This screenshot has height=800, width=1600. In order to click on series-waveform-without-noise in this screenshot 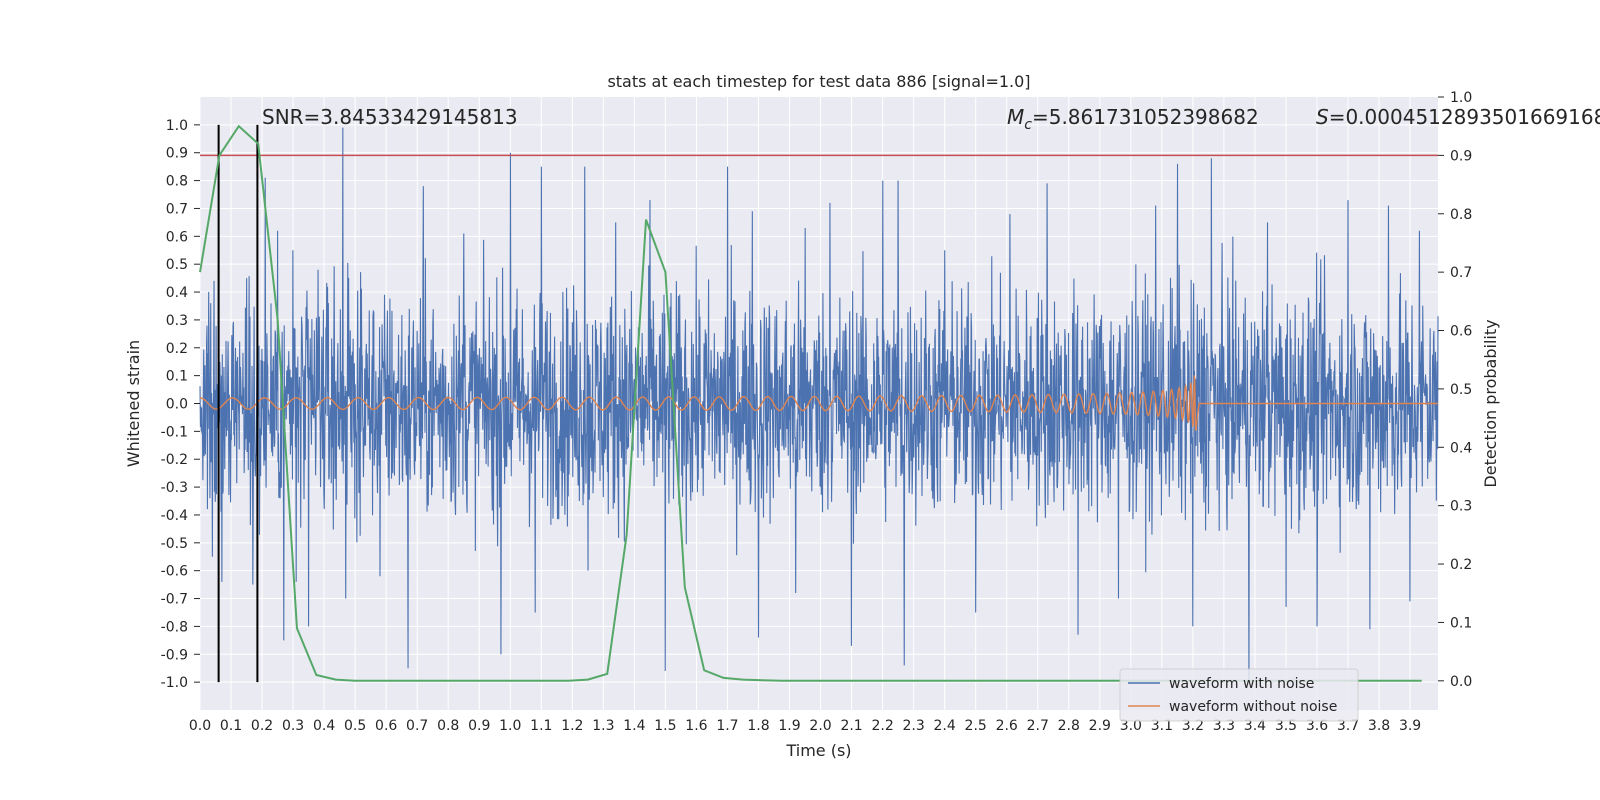, I will do `click(818, 403)`.